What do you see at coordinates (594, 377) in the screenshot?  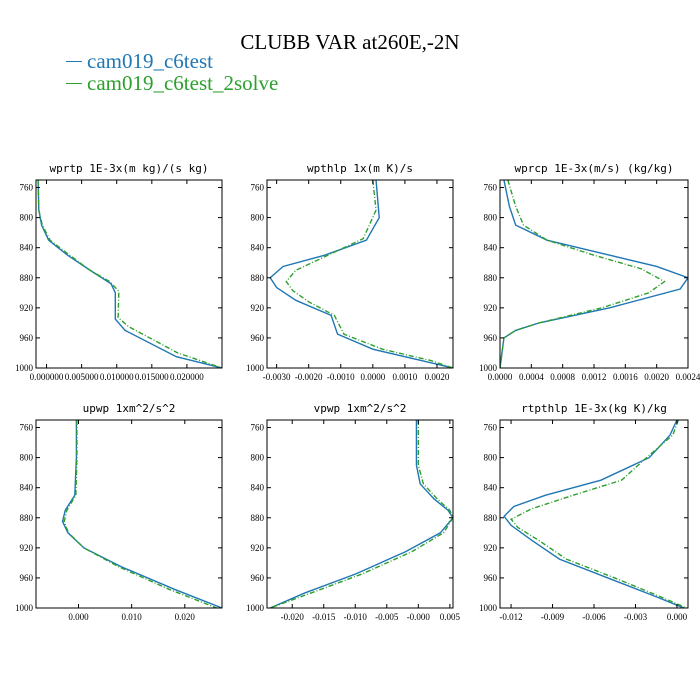 I see `x-tick-label: 0.0012` at bounding box center [594, 377].